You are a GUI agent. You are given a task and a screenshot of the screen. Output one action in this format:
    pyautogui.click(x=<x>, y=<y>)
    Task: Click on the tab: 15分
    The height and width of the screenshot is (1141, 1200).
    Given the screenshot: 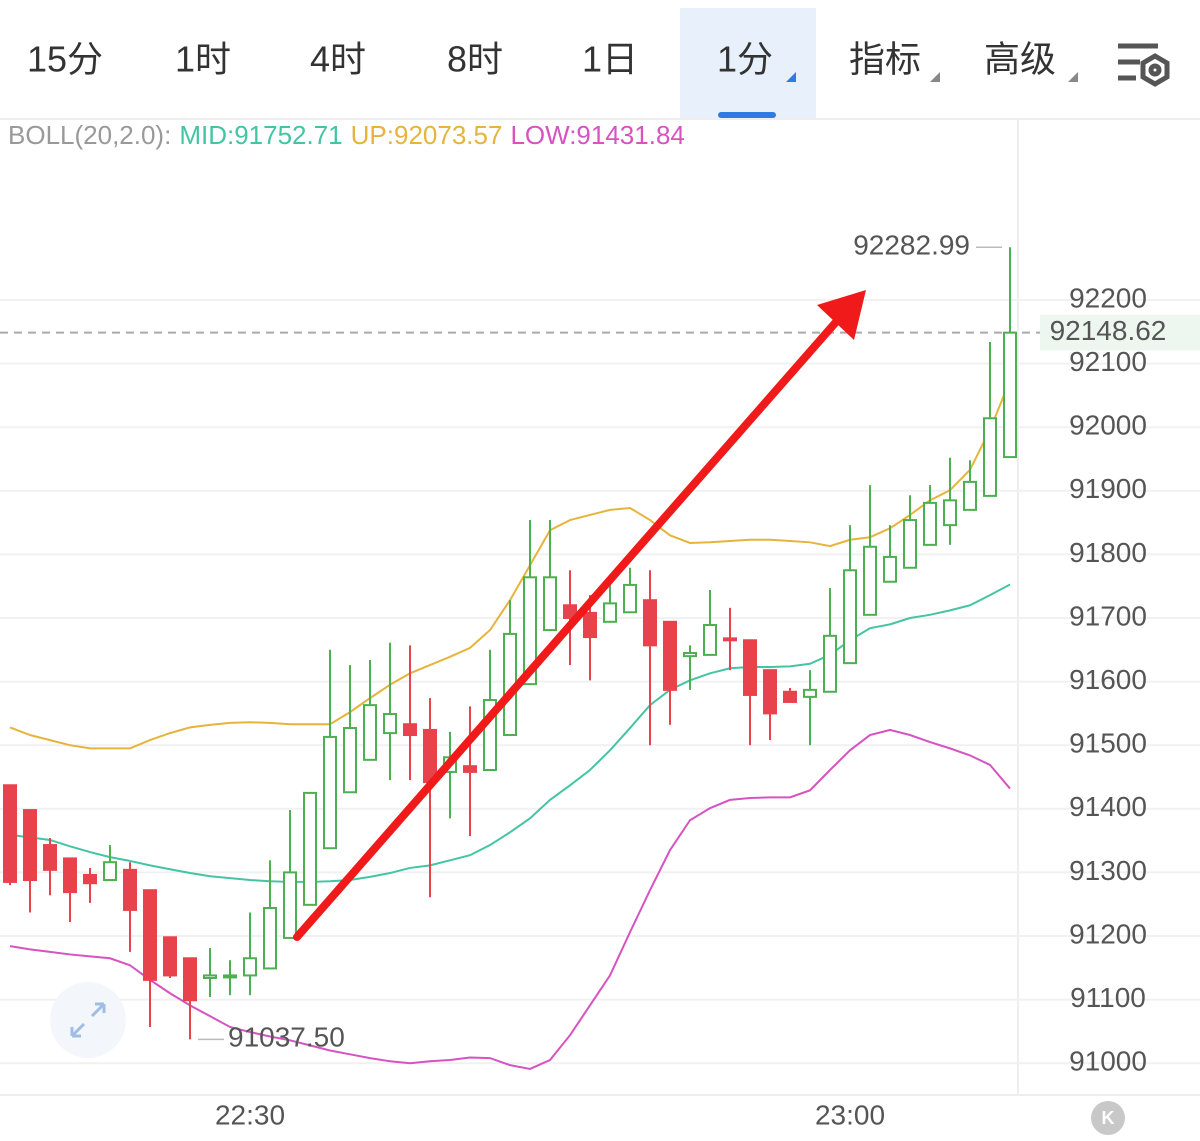 What is the action you would take?
    pyautogui.click(x=65, y=59)
    